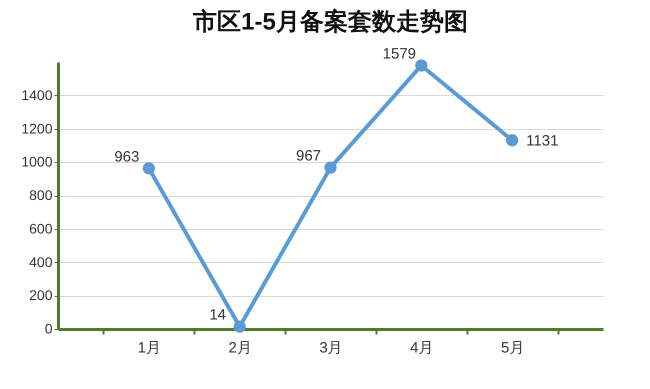 The width and height of the screenshot is (650, 389). What do you see at coordinates (37, 128) in the screenshot?
I see `y-tick-label: 1200` at bounding box center [37, 128].